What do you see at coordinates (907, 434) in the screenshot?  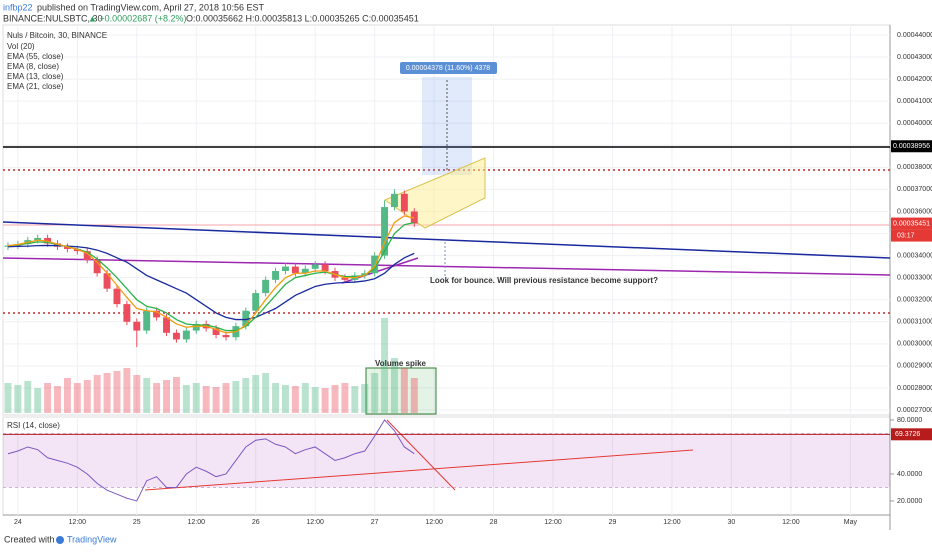 I see `rsi-label: 69.3726` at bounding box center [907, 434].